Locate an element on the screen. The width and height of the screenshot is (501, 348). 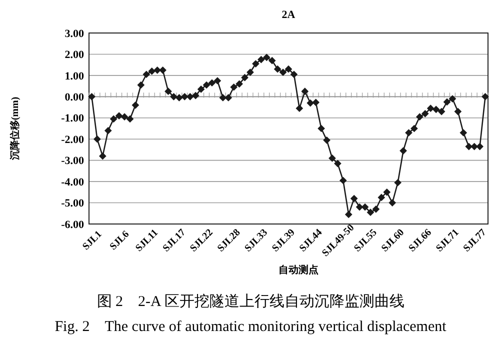
y-tick-label: 3.00 is located at coordinates (74, 34).